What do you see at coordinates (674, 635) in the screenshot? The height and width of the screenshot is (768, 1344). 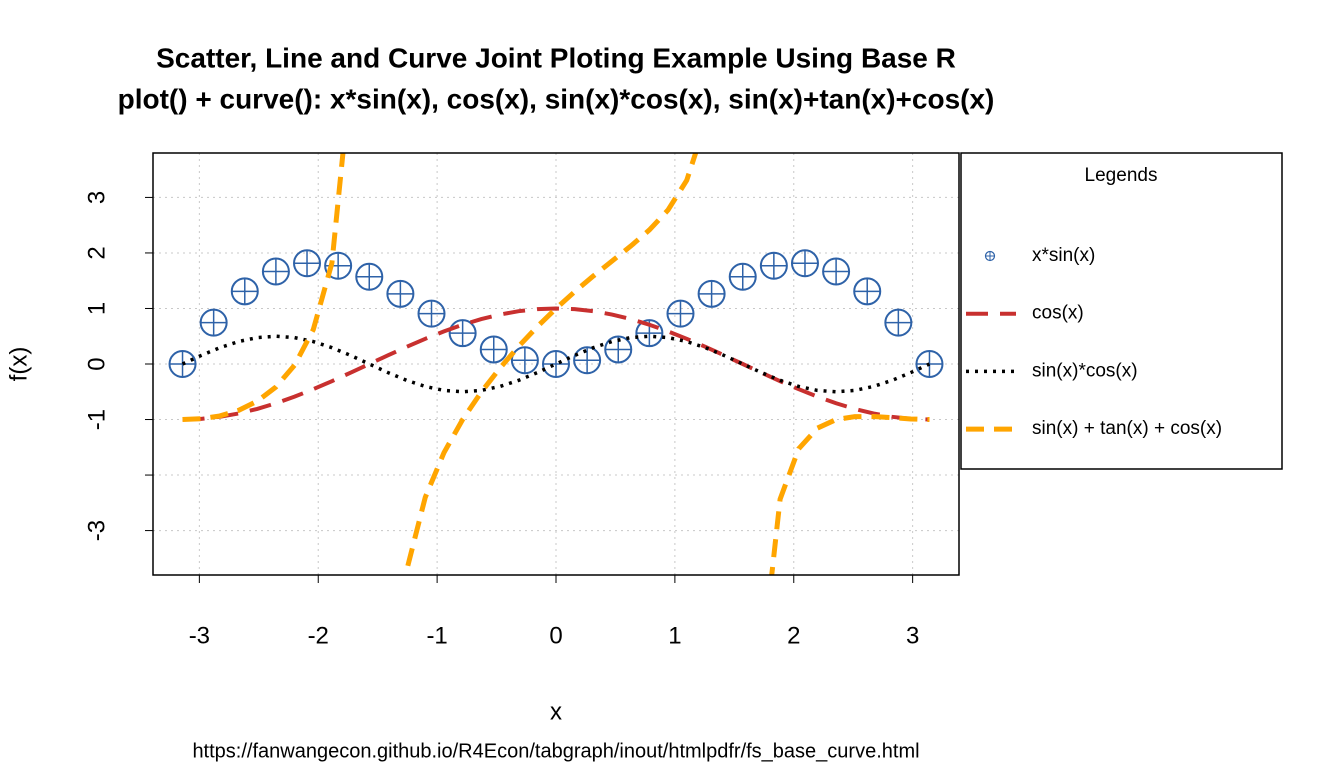 I see `x-tick-label: 1` at bounding box center [674, 635].